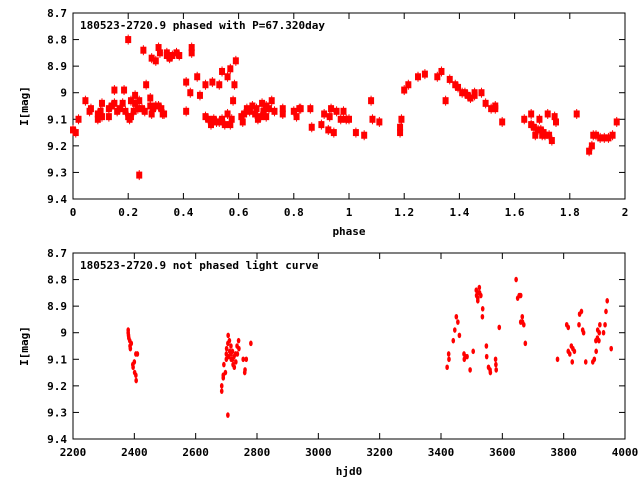  Describe the element at coordinates (24, 106) in the screenshot. I see `phased-plot-ylabel: I[mag]` at that location.